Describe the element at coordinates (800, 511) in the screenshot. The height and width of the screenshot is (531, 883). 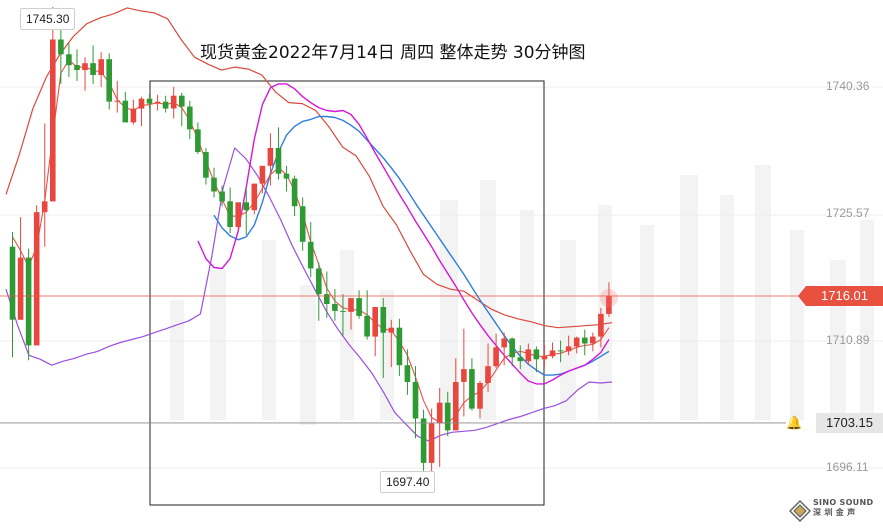
I see `diamond-logo-icon` at that location.